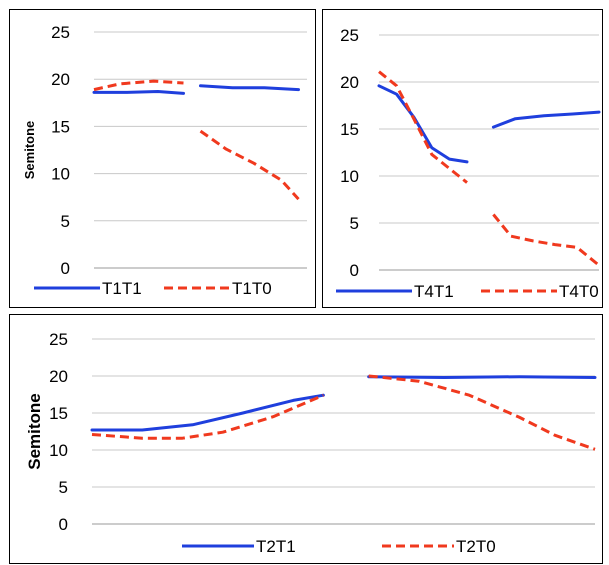 The image size is (609, 565). I want to click on legend-label-t4t0: T4T0, so click(579, 291).